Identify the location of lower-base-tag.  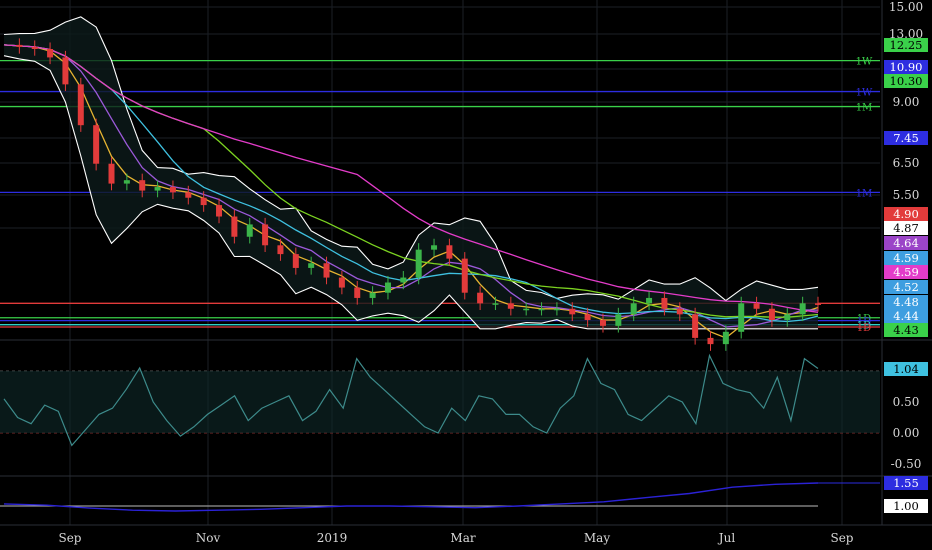
(906, 506).